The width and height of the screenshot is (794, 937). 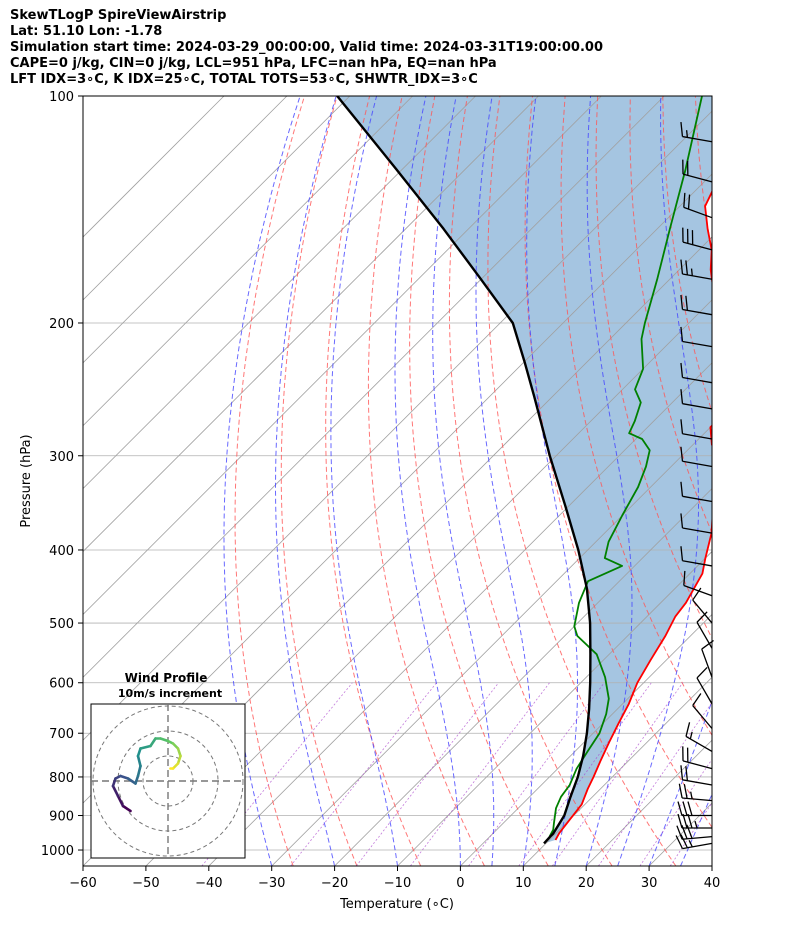 I want to click on x-tick-label: 40, so click(x=712, y=883).